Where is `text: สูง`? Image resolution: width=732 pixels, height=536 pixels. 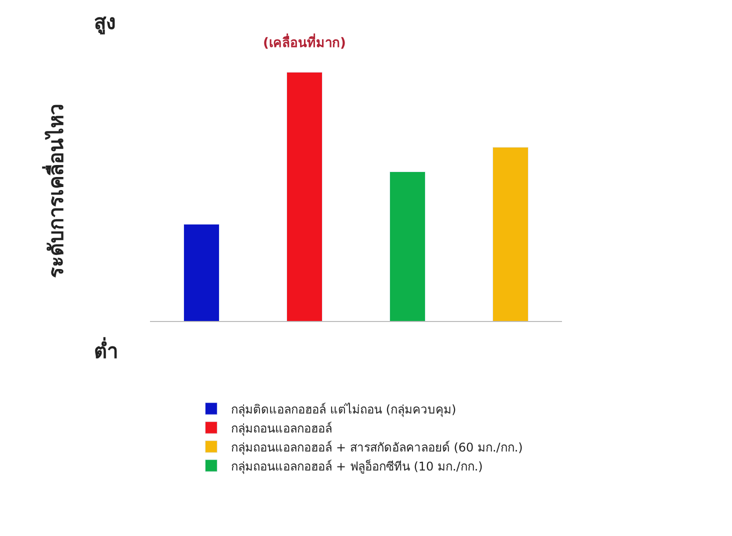 text: สูง is located at coordinates (105, 23).